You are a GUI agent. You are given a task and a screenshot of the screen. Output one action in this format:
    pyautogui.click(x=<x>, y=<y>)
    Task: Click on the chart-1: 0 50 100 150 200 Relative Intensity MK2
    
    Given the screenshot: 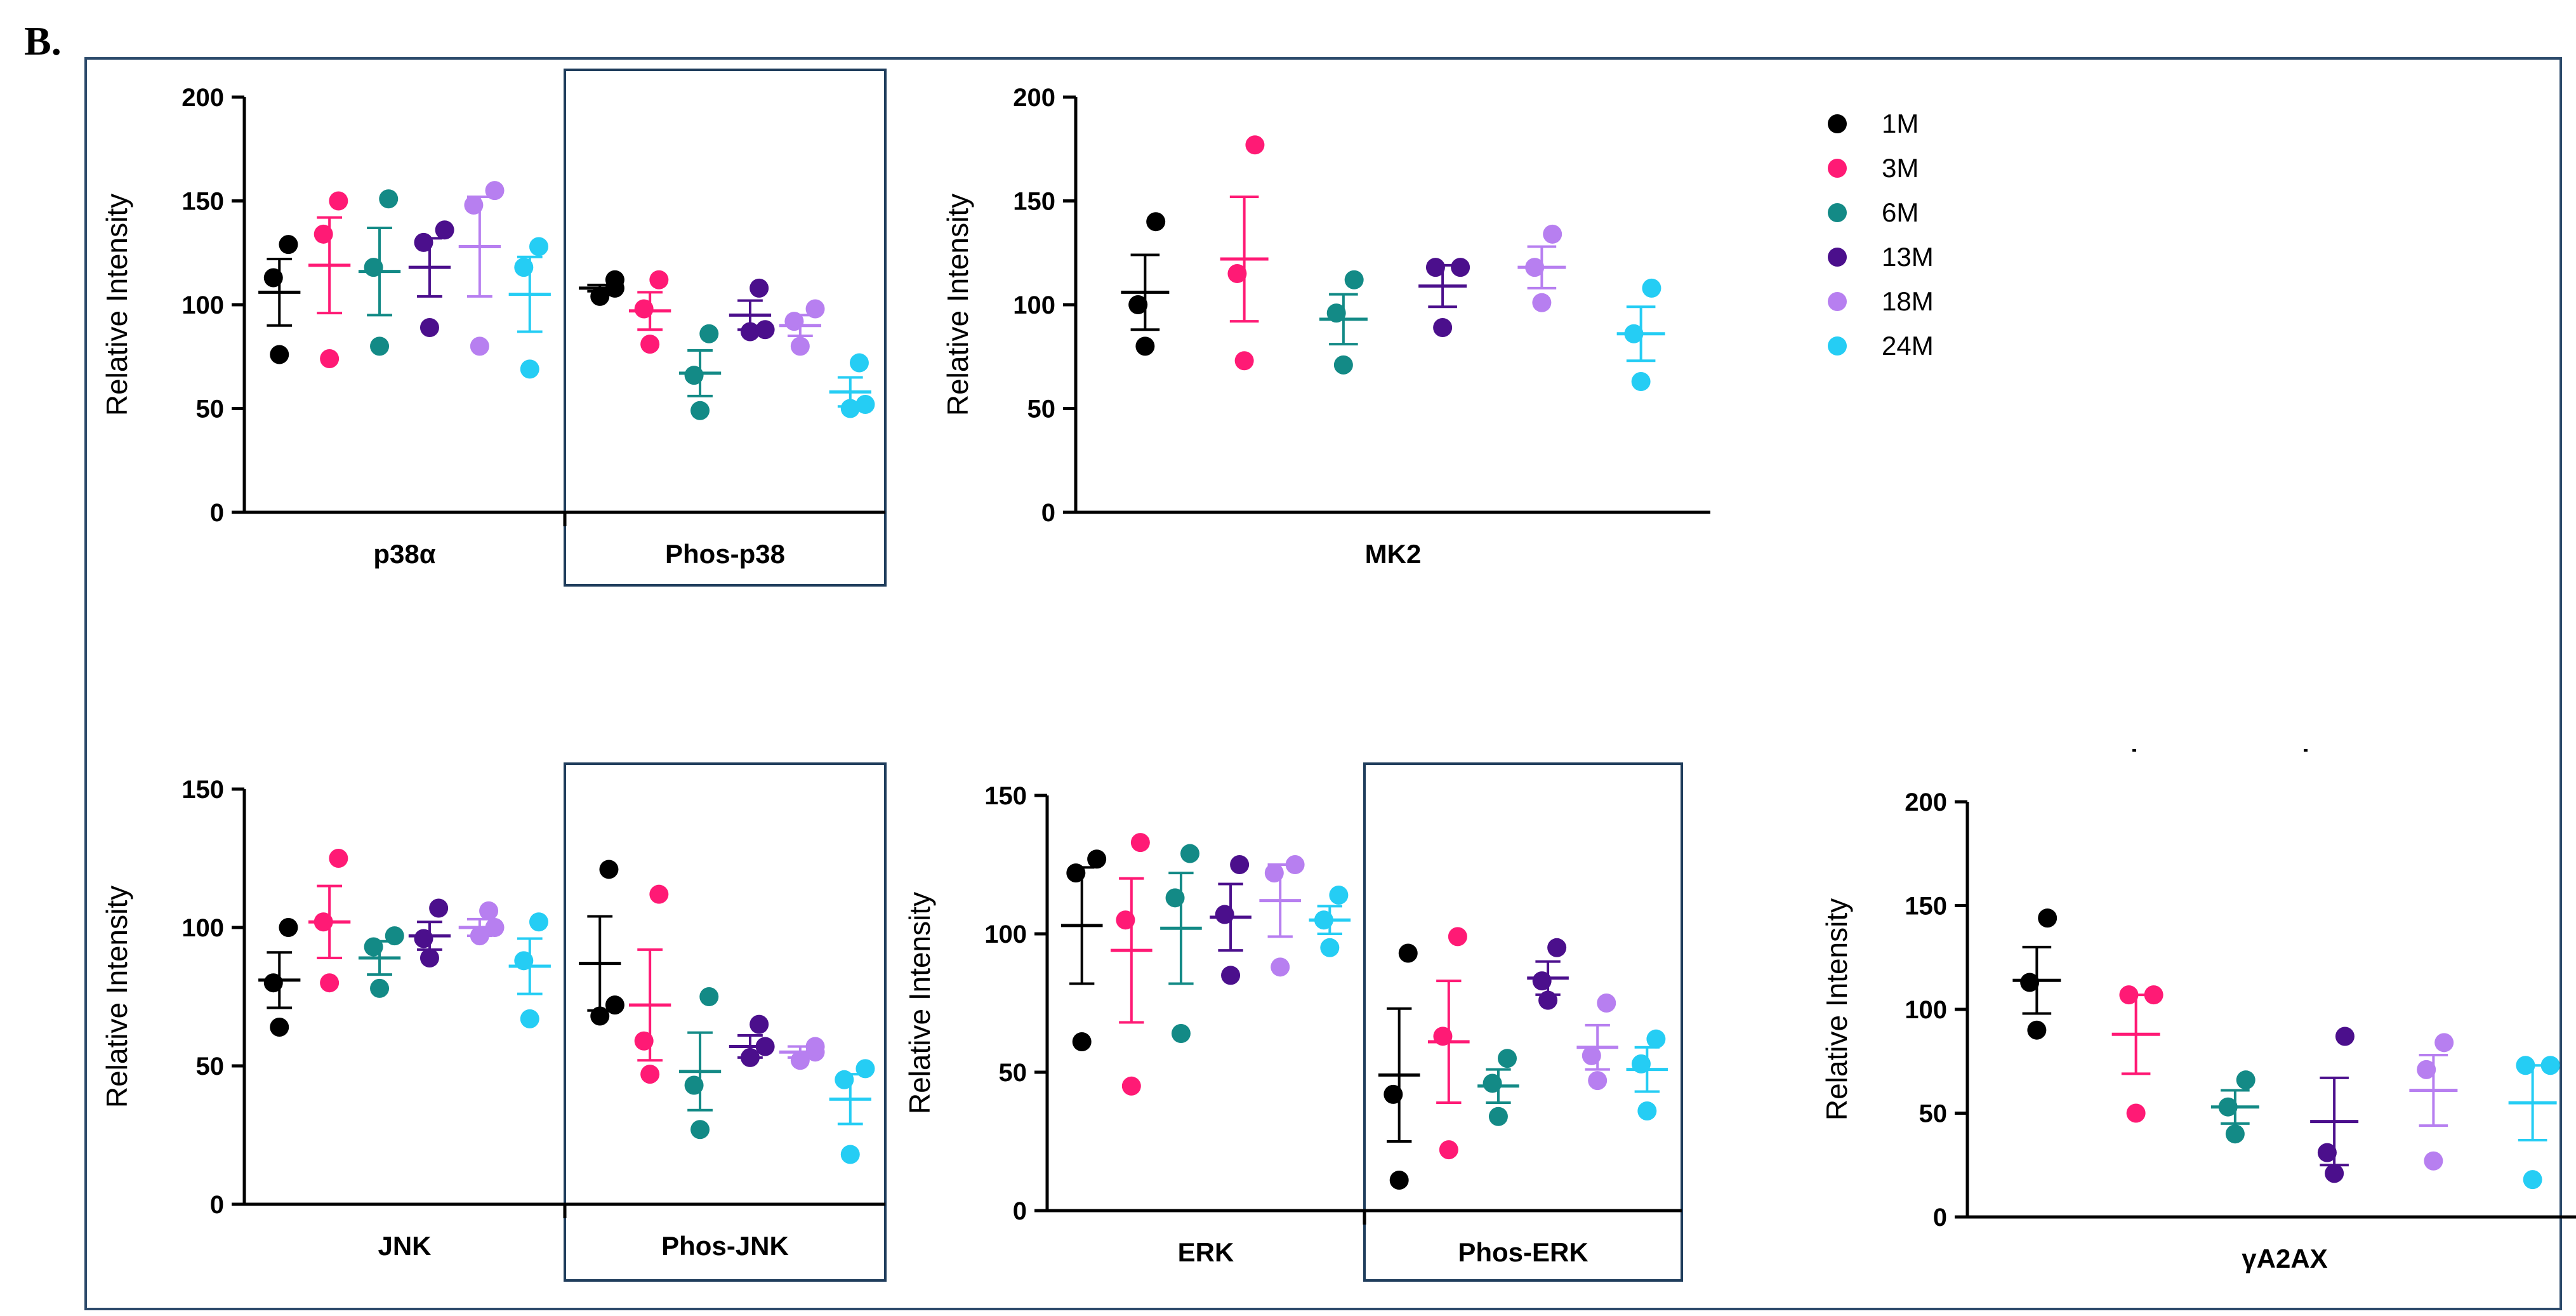 What is the action you would take?
    pyautogui.click(x=1326, y=326)
    